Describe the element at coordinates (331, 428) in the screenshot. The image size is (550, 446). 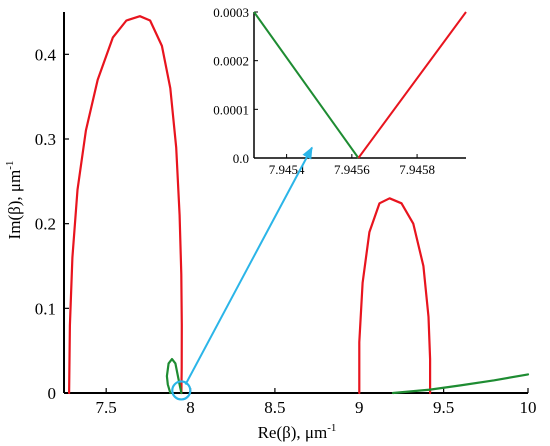
I see `x-axis-label-sup: -1` at that location.